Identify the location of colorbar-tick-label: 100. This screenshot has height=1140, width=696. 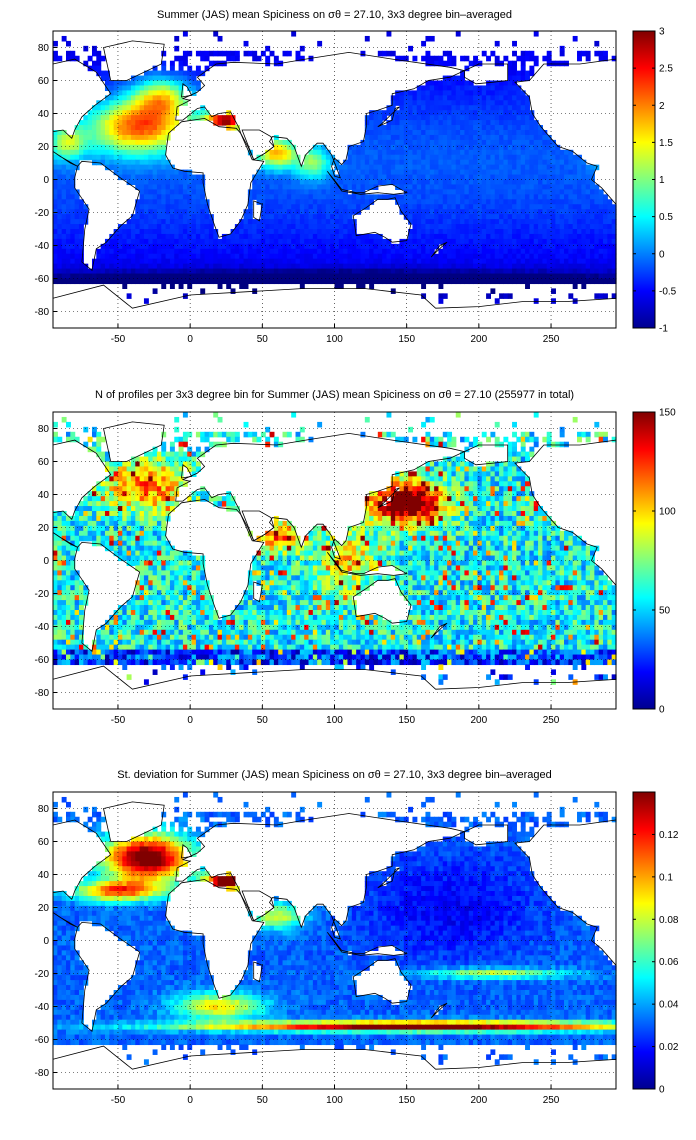
(667, 512).